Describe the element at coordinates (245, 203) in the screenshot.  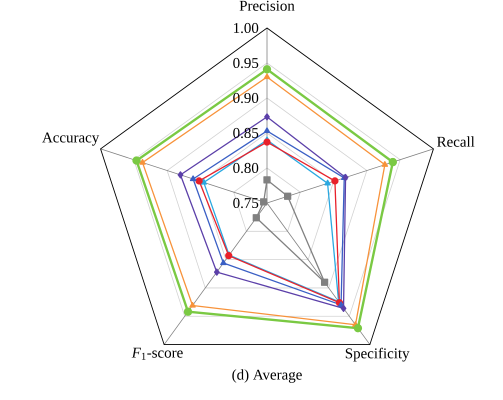
I see `y-tick-label: 0.75` at that location.